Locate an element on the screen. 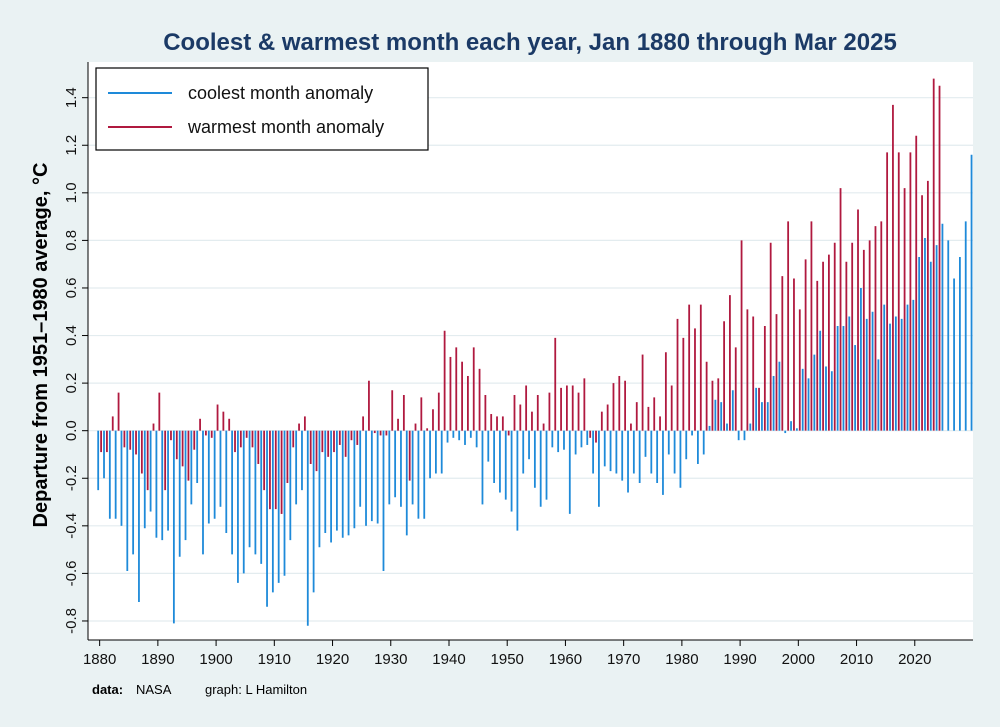 Image resolution: width=1000 pixels, height=727 pixels. x-tick-label: 2020 is located at coordinates (914, 659).